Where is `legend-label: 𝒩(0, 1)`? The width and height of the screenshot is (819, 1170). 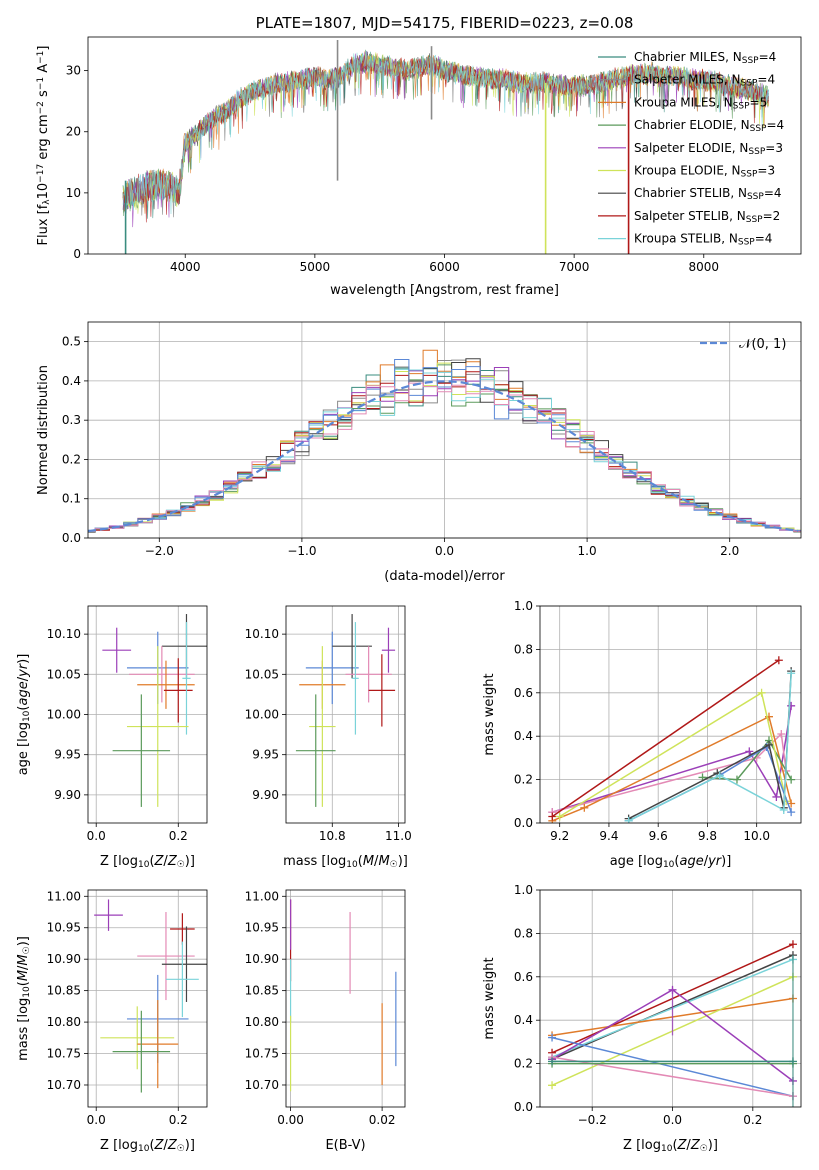 legend-label: 𝒩(0, 1) is located at coordinates (762, 344).